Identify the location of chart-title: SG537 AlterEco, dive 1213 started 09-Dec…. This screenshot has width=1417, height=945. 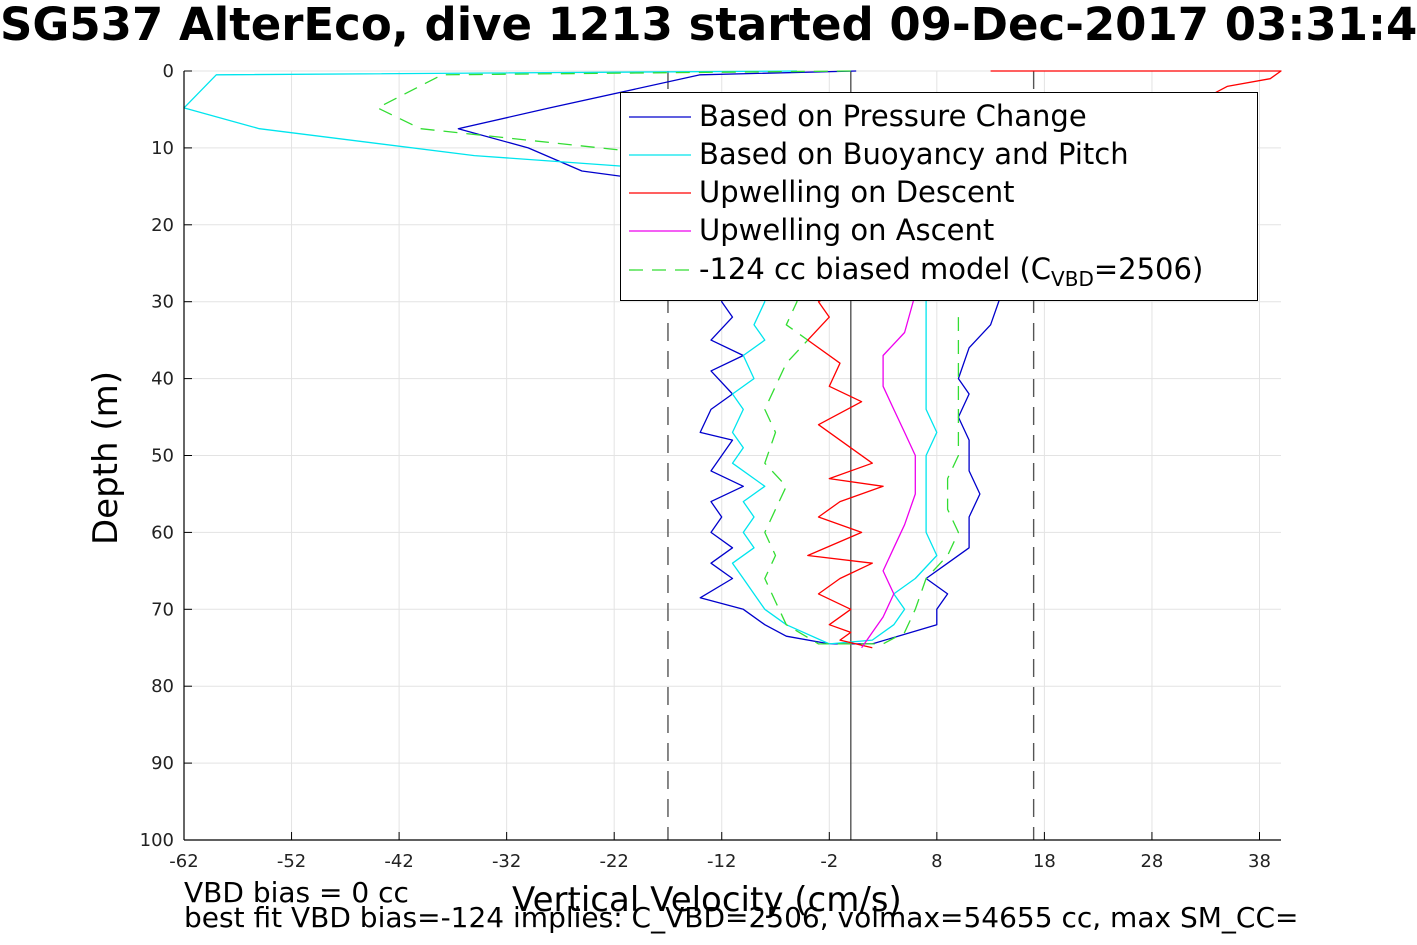
(708, 25).